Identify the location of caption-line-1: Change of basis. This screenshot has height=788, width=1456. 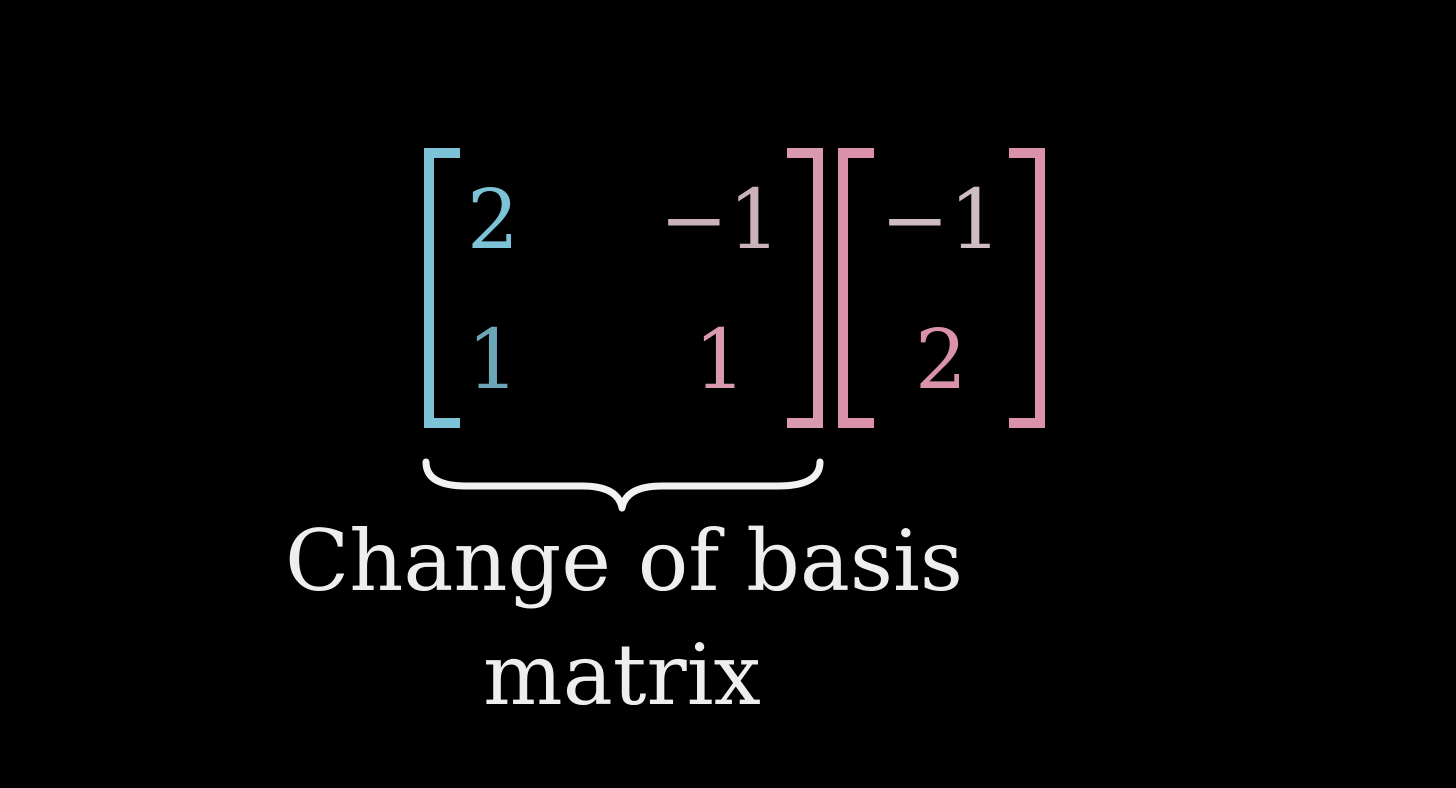
(624, 561).